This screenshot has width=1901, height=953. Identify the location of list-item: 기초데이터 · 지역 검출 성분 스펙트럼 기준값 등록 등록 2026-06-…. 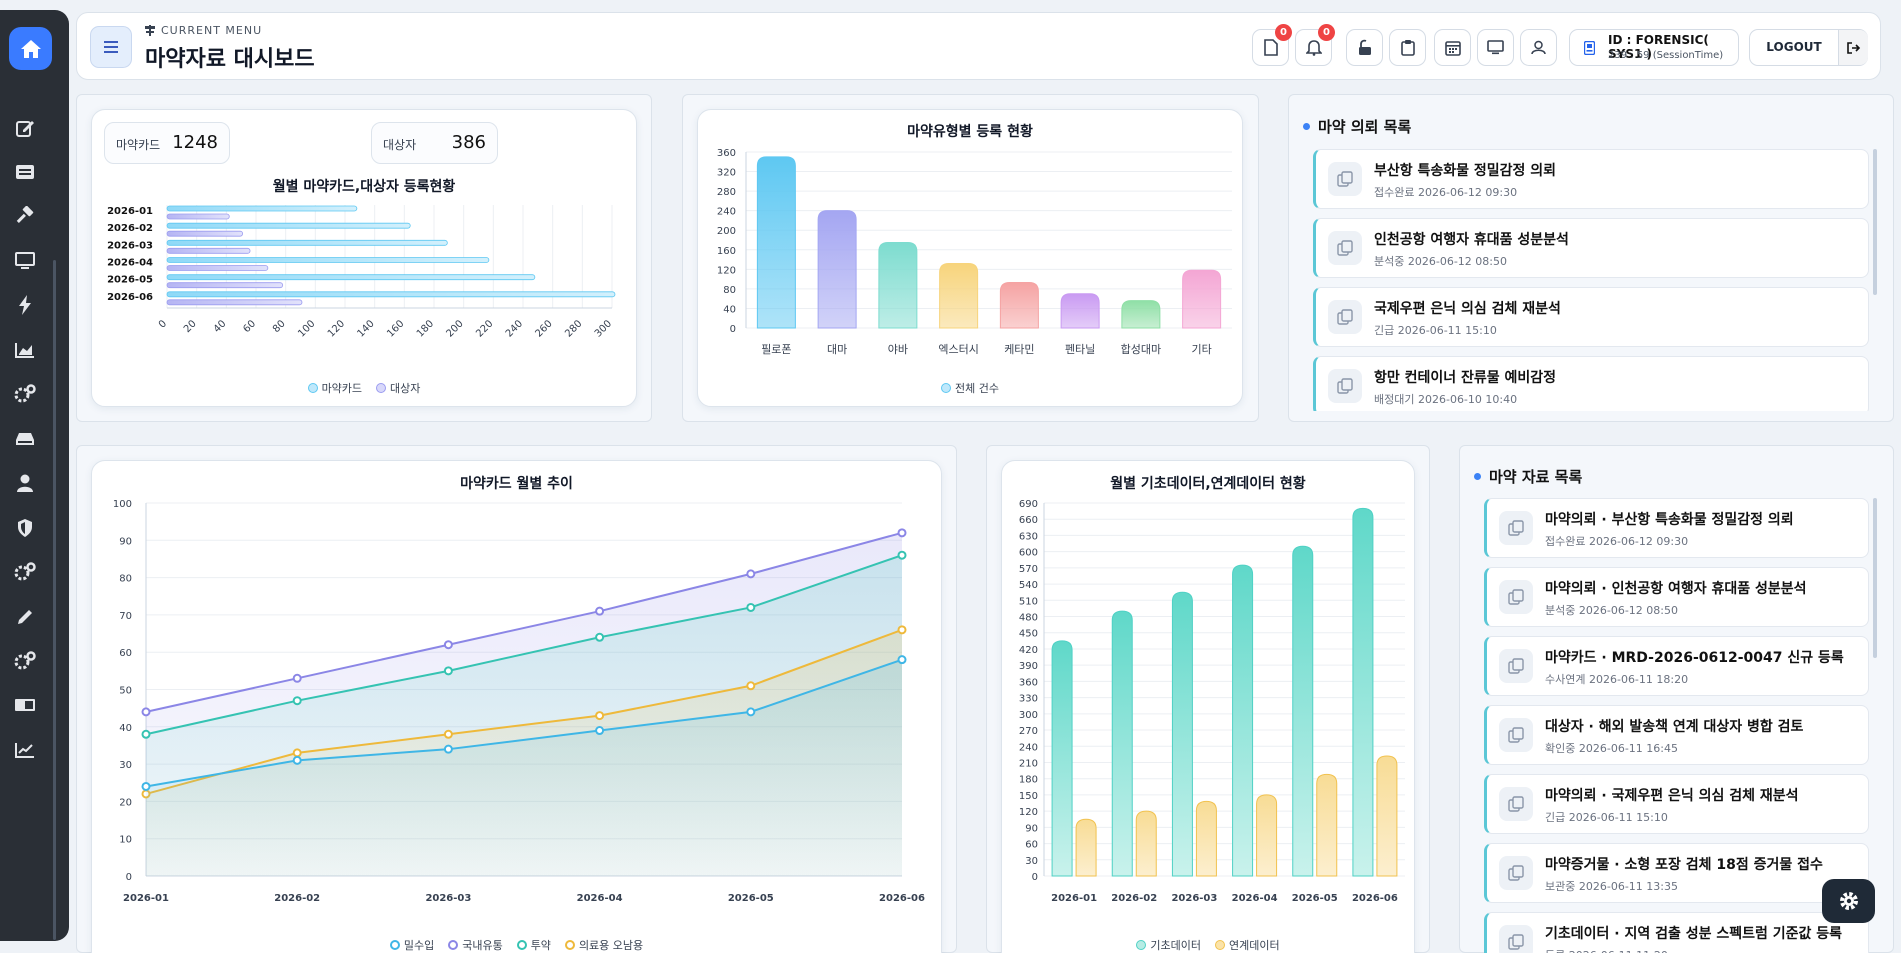
(1676, 932).